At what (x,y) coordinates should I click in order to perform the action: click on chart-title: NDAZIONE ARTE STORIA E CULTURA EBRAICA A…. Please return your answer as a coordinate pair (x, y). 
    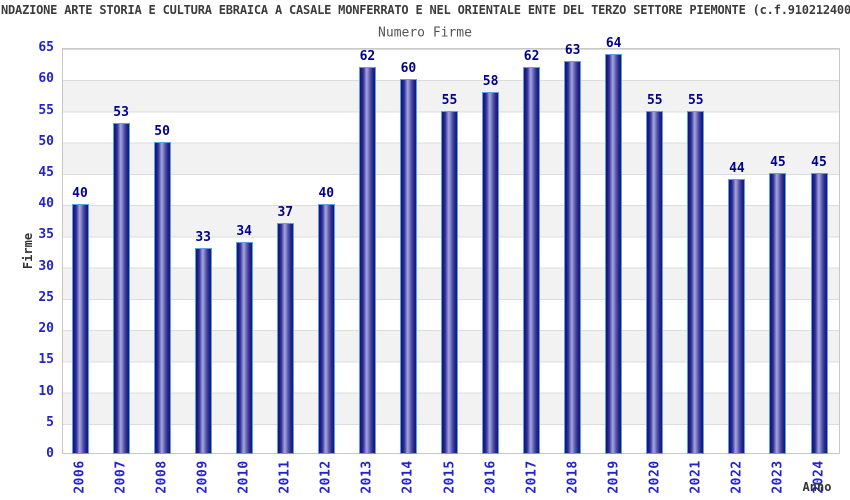
    Looking at the image, I should click on (425, 10).